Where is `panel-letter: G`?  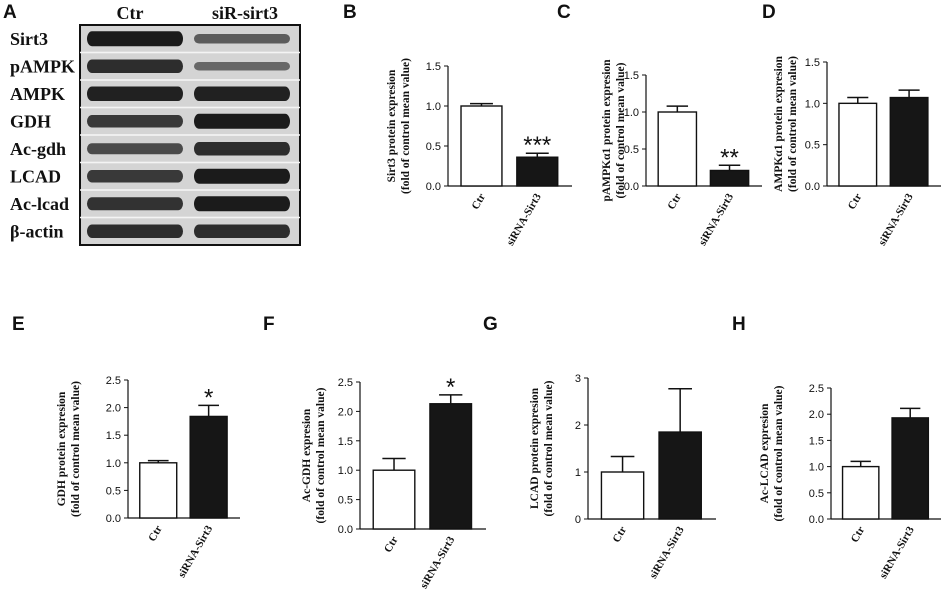
panel-letter: G is located at coordinates (490, 324).